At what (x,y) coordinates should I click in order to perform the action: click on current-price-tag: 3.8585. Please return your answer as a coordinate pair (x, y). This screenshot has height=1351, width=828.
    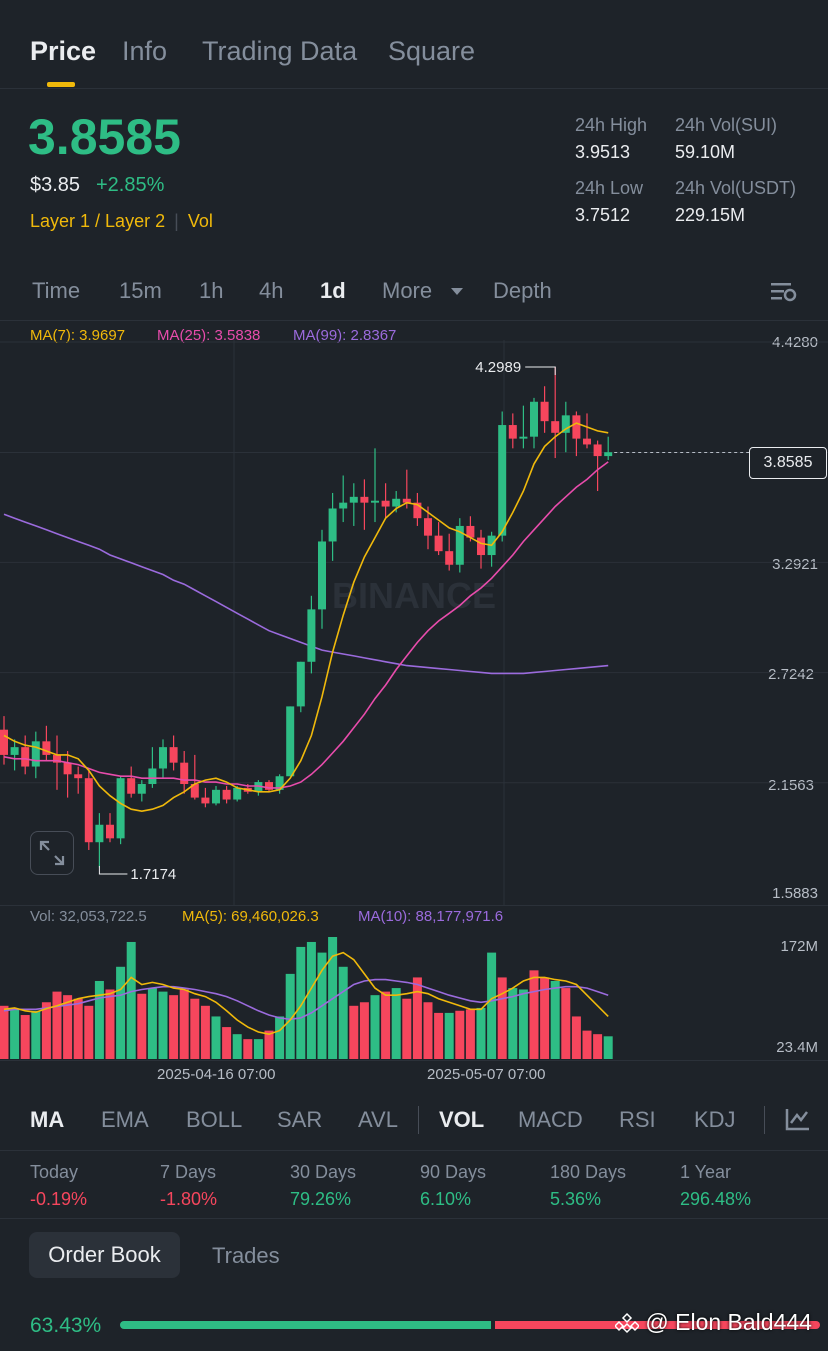
    Looking at the image, I should click on (788, 463).